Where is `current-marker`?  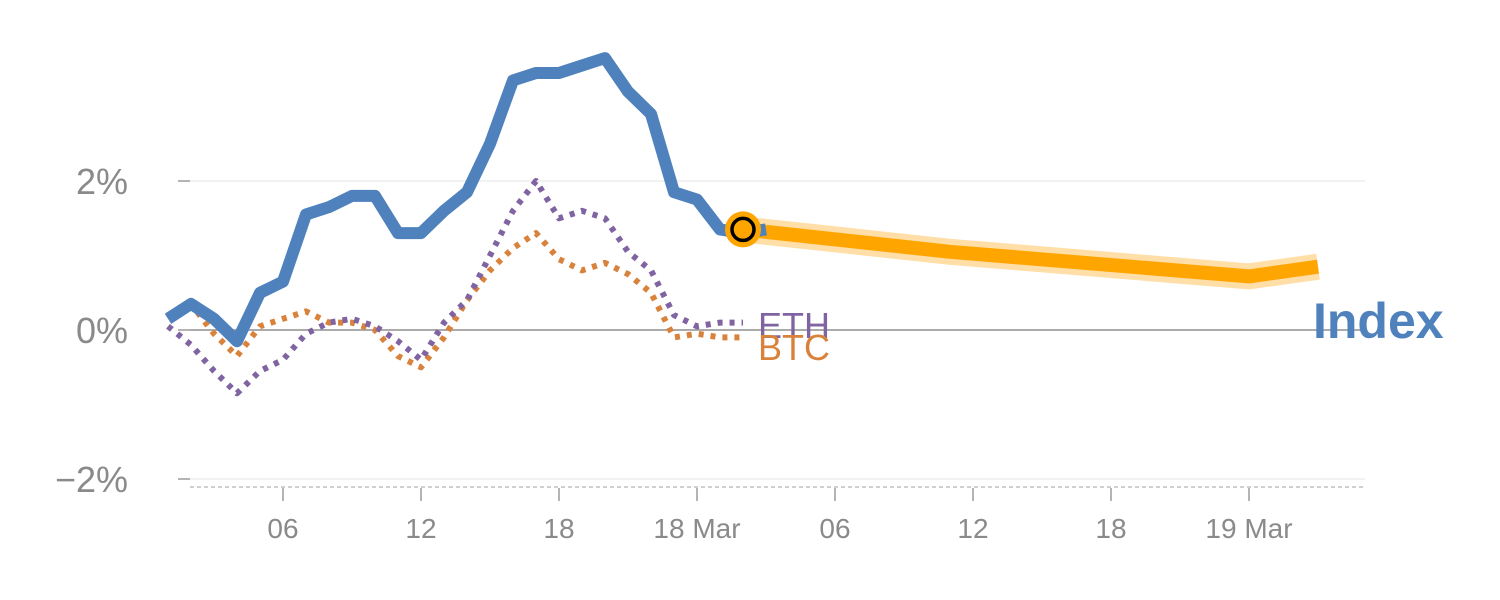
current-marker is located at coordinates (743, 229).